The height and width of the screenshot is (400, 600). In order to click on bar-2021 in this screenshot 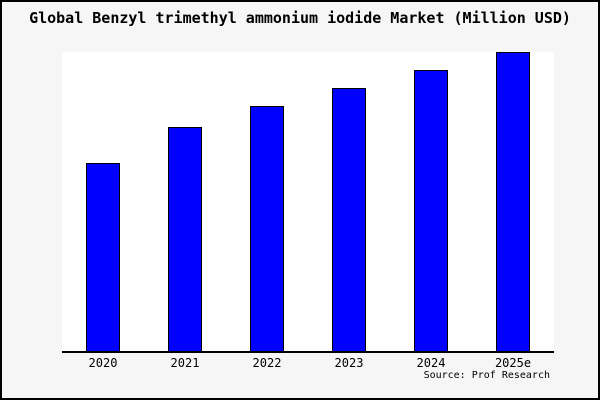, I will do `click(185, 238)`.